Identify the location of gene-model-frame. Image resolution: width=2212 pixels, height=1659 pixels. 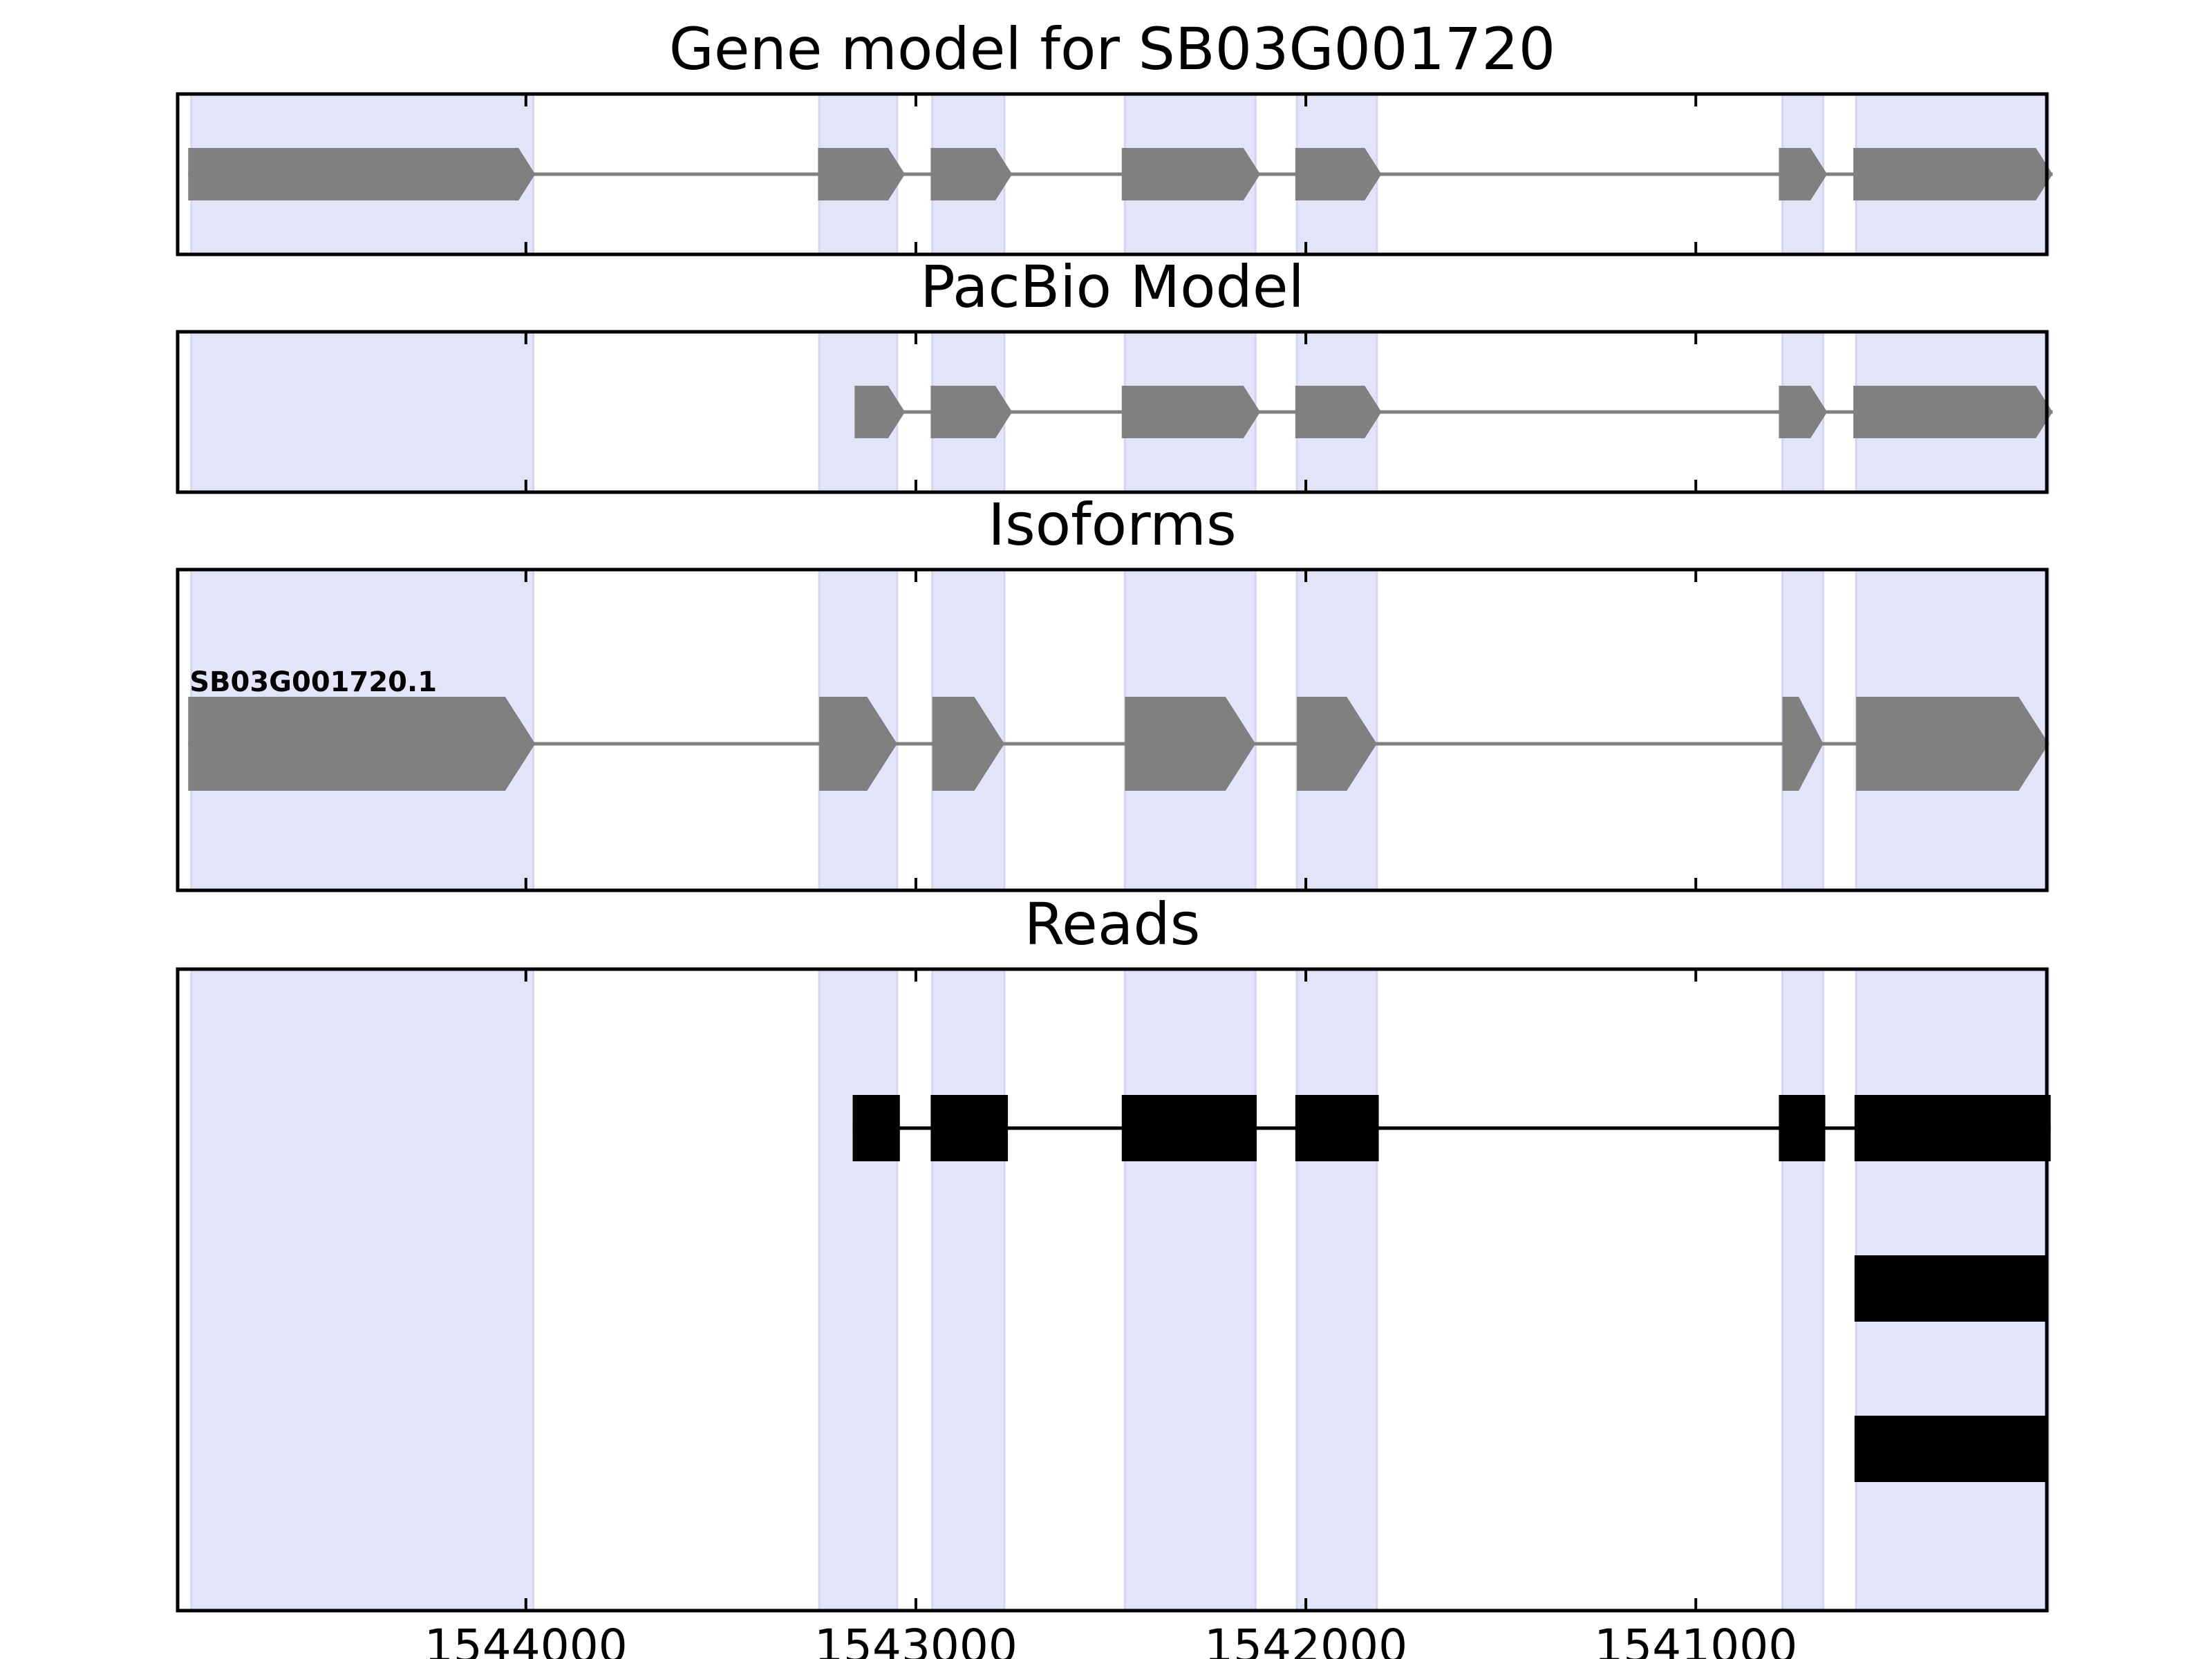
(1112, 174).